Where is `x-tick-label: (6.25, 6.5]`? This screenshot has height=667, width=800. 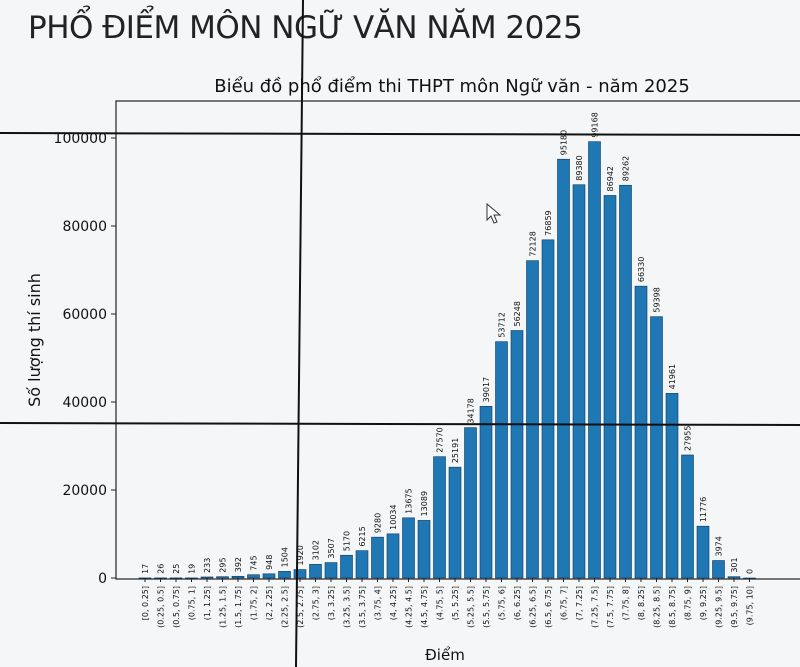 x-tick-label: (6.25, 6.5] is located at coordinates (533, 607).